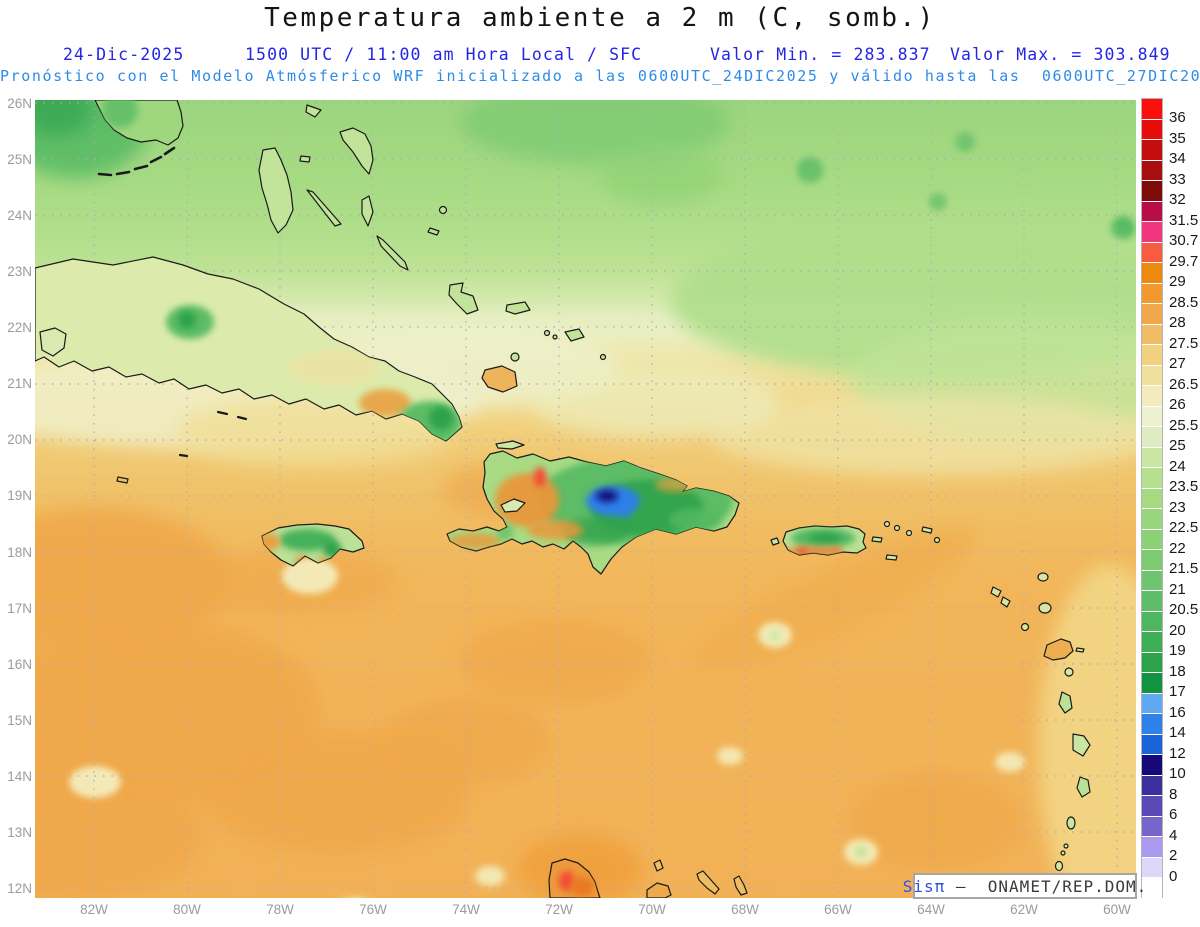  I want to click on cuban-cays, so click(213, 434).